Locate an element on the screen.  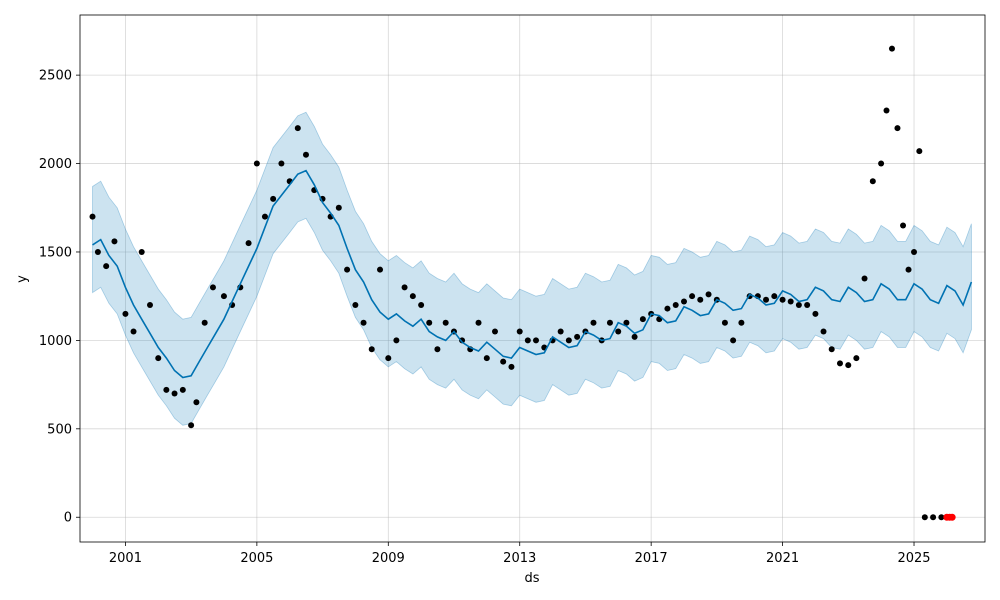
x-tick-label: 2001 is located at coordinates (125, 558).